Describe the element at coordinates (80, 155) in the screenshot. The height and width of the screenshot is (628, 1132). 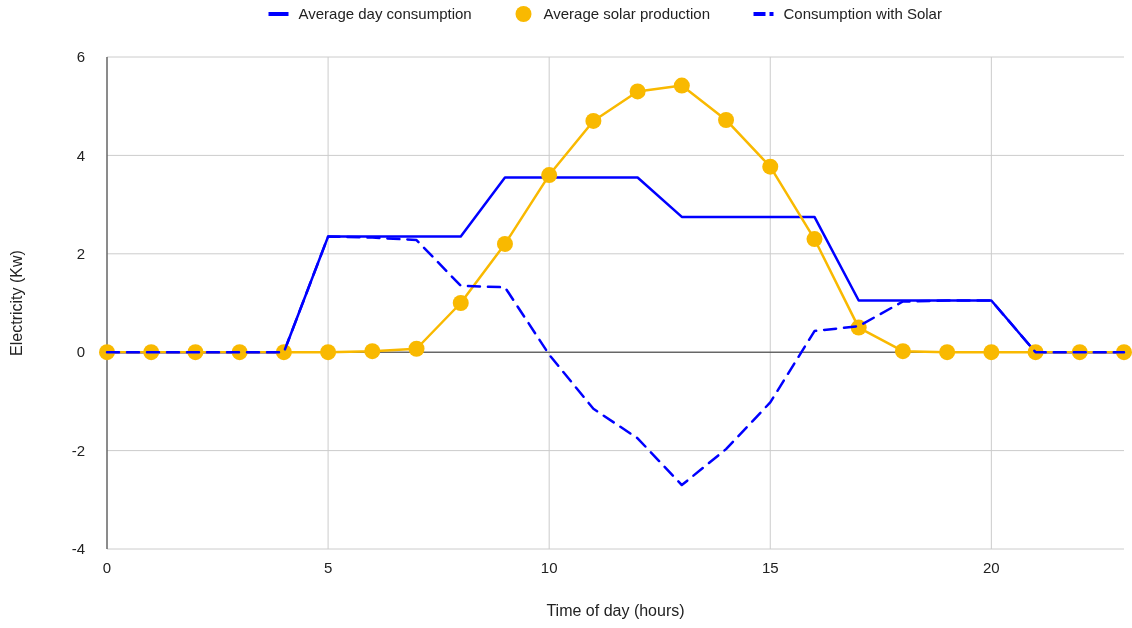
I see `y-tick-label: 4` at that location.